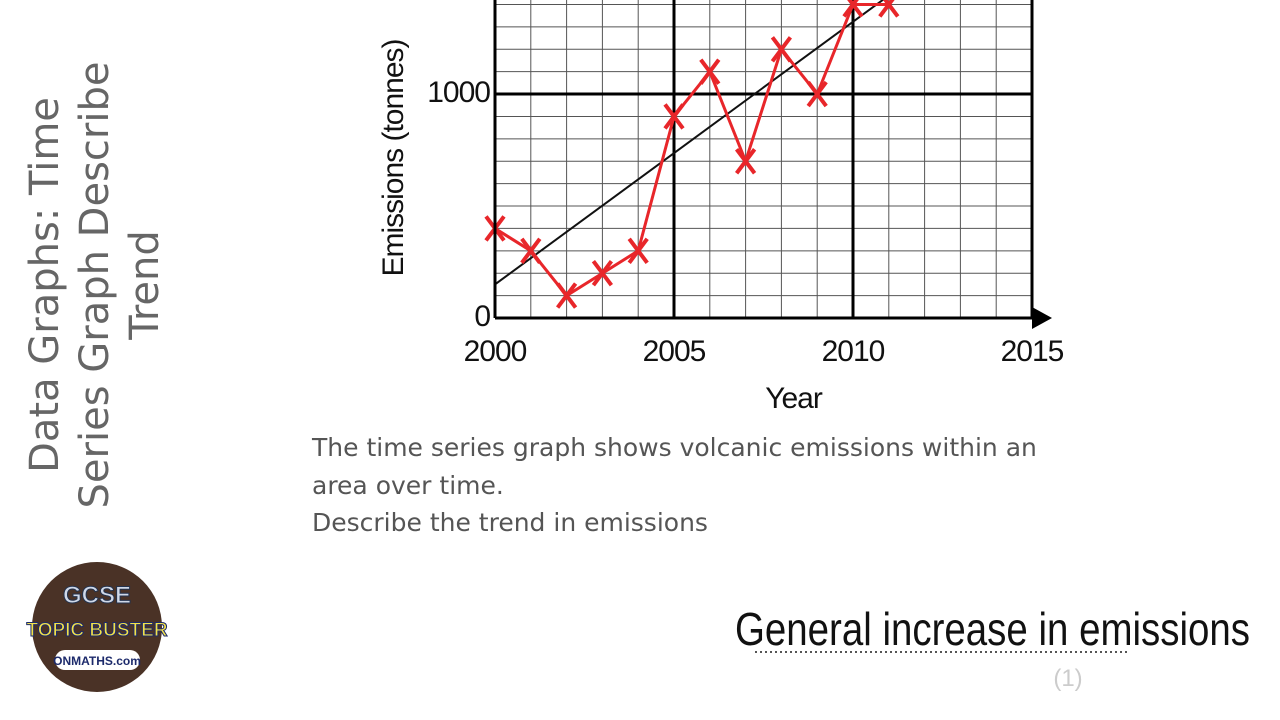 The height and width of the screenshot is (720, 1280). I want to click on logo: GCSE TOPIC BUSTER ONMATHS.com, so click(97, 627).